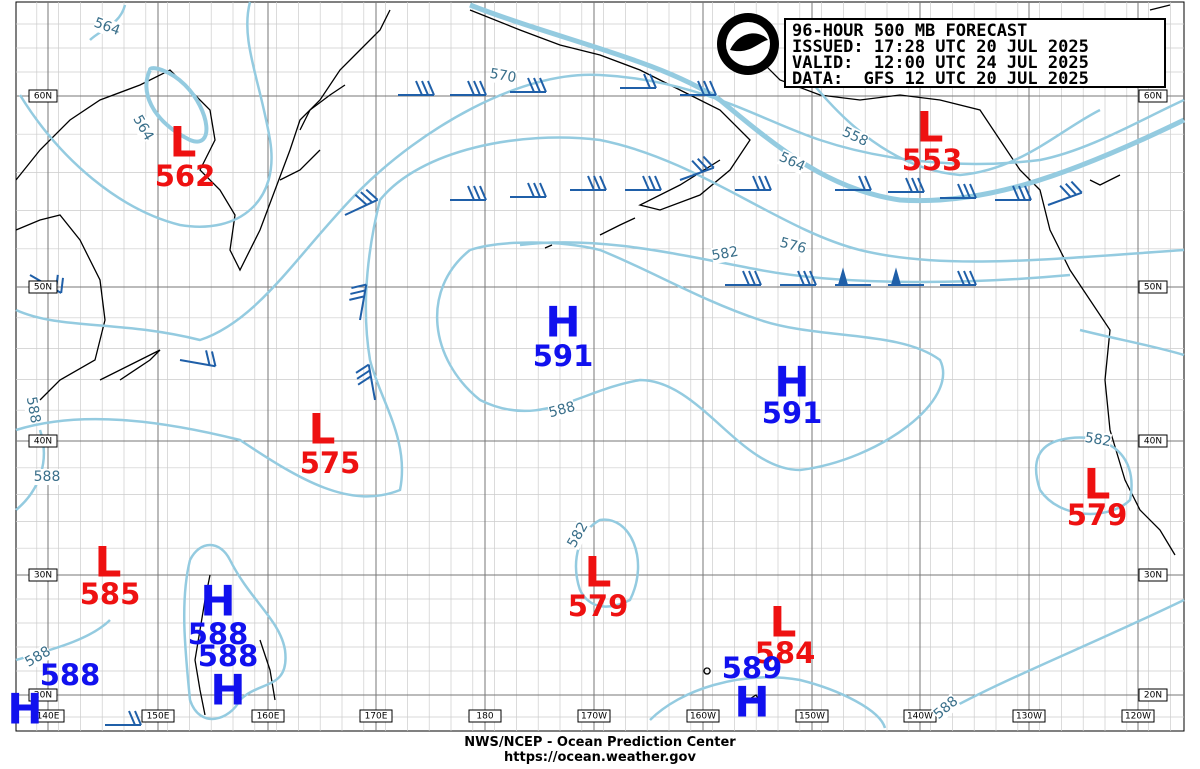  I want to click on lon-label: 130W, so click(1029, 717).